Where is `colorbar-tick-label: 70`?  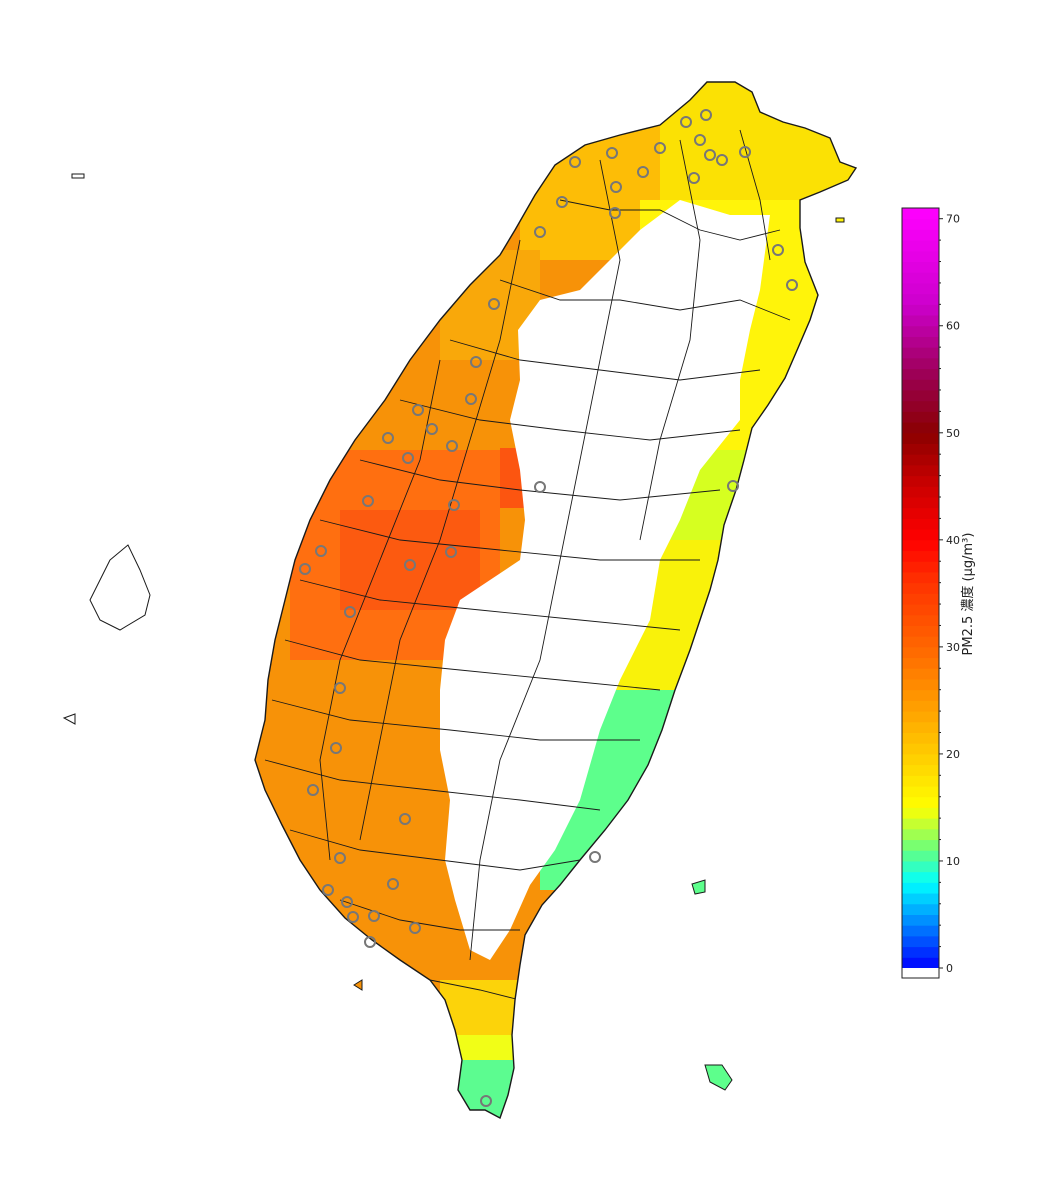
colorbar-tick-label: 70 is located at coordinates (953, 219).